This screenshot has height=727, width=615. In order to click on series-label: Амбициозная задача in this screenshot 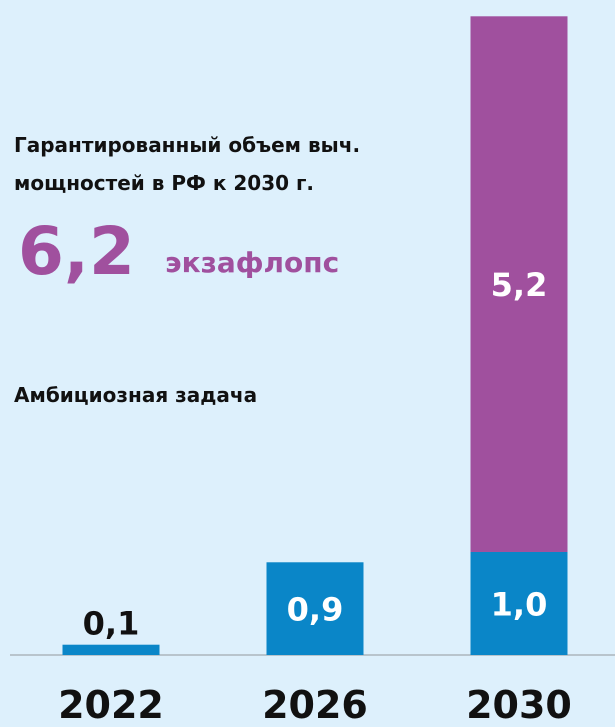, I will do `click(135, 395)`.